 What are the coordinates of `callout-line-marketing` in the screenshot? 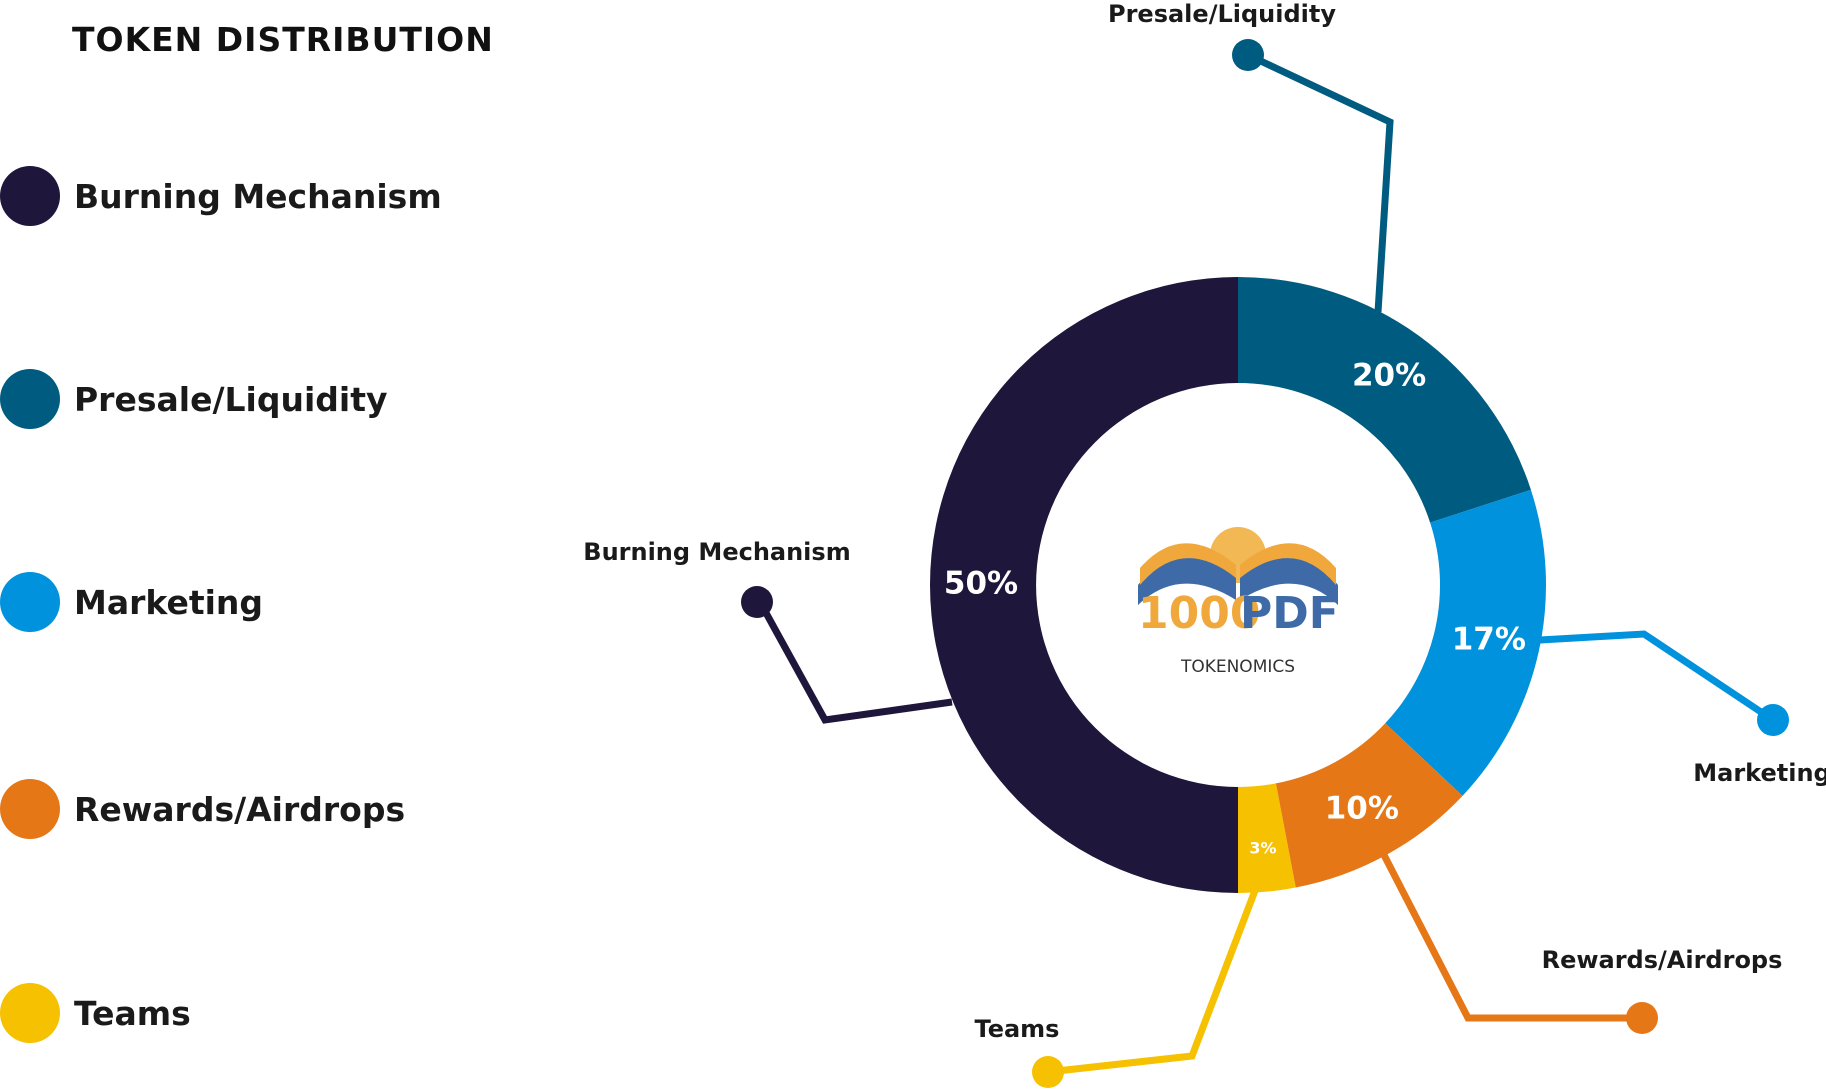 It's located at (1657, 676).